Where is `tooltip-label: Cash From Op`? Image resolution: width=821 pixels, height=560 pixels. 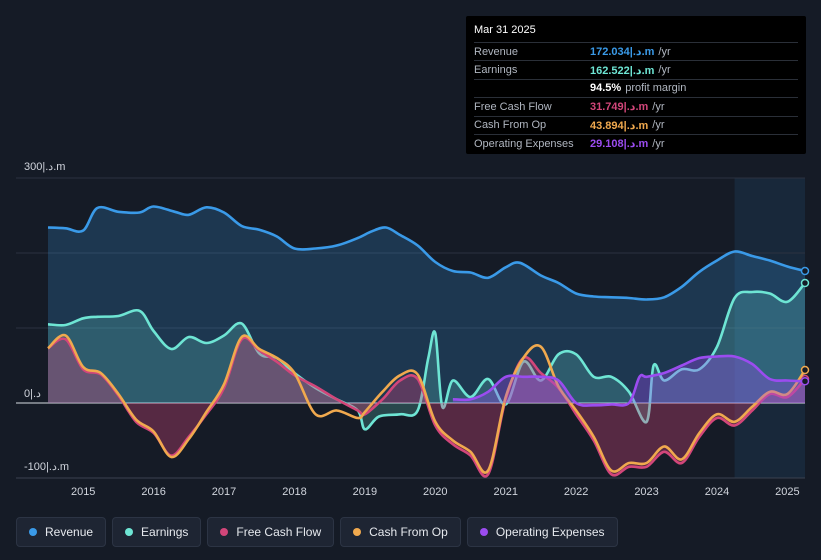
tooltip-label: Cash From Op is located at coordinates (510, 125).